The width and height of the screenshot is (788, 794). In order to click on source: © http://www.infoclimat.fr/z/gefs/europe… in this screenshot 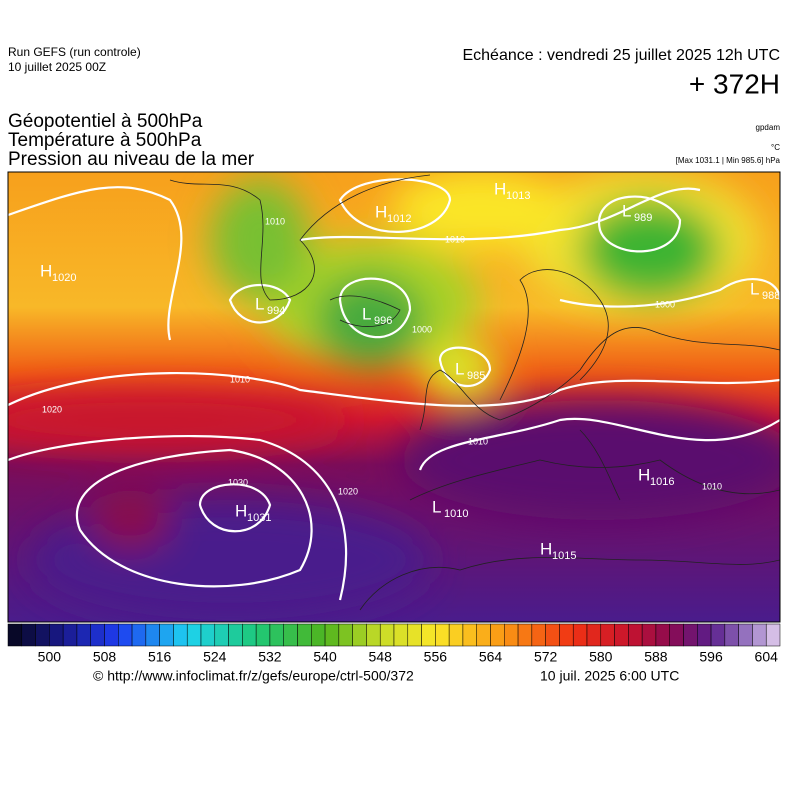, I will do `click(253, 676)`.